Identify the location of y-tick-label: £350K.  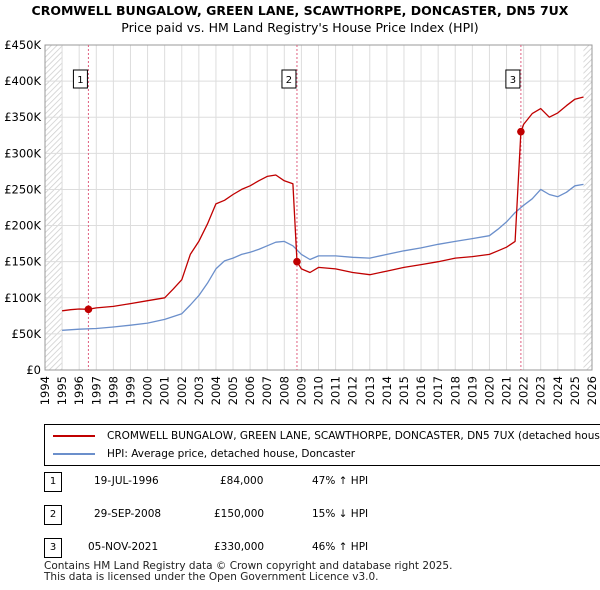
(22, 117).